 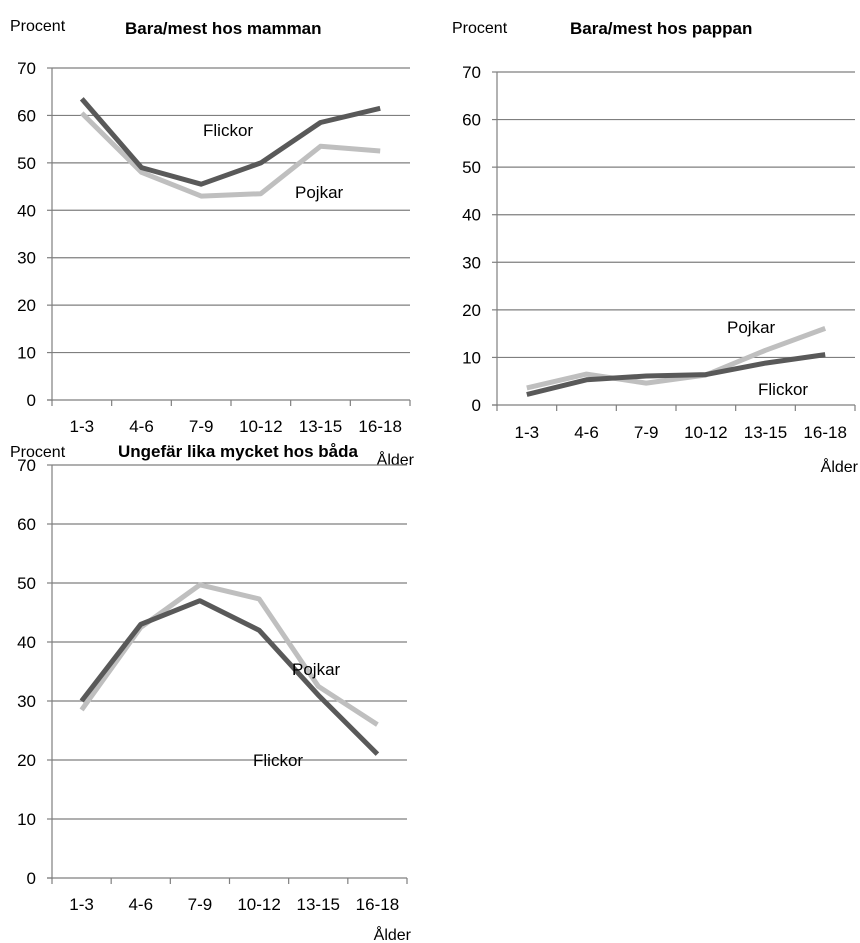 What do you see at coordinates (223, 28) in the screenshot?
I see `chart-title-mamman: Bara/mest hos mamman` at bounding box center [223, 28].